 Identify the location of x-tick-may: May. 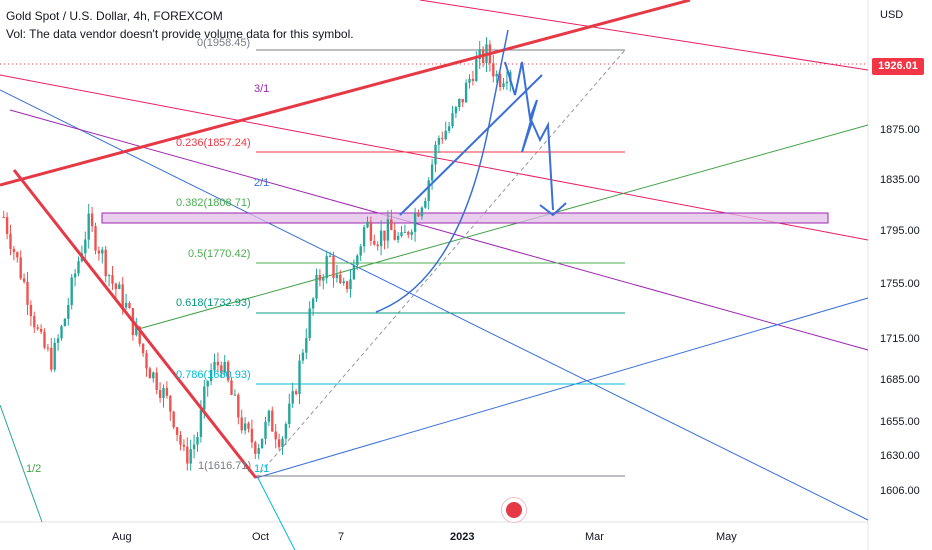
(726, 537).